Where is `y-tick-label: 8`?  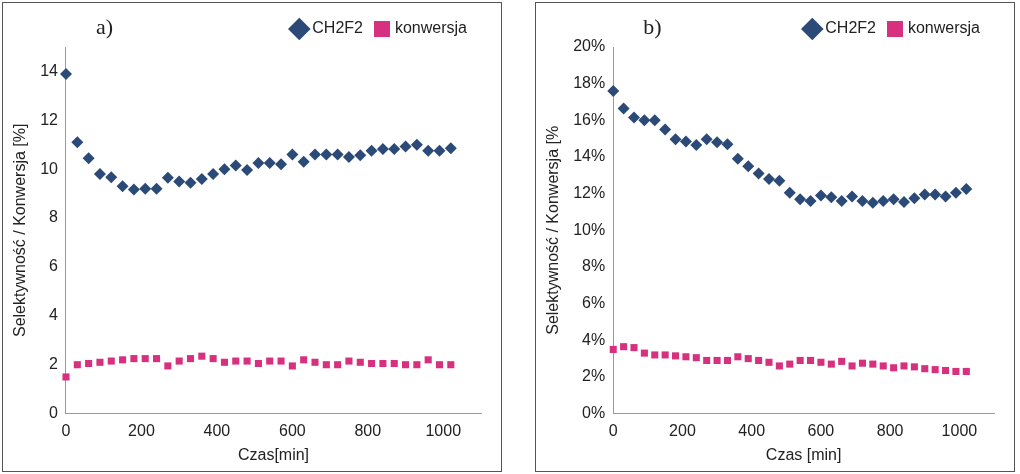
y-tick-label: 8 is located at coordinates (54, 217).